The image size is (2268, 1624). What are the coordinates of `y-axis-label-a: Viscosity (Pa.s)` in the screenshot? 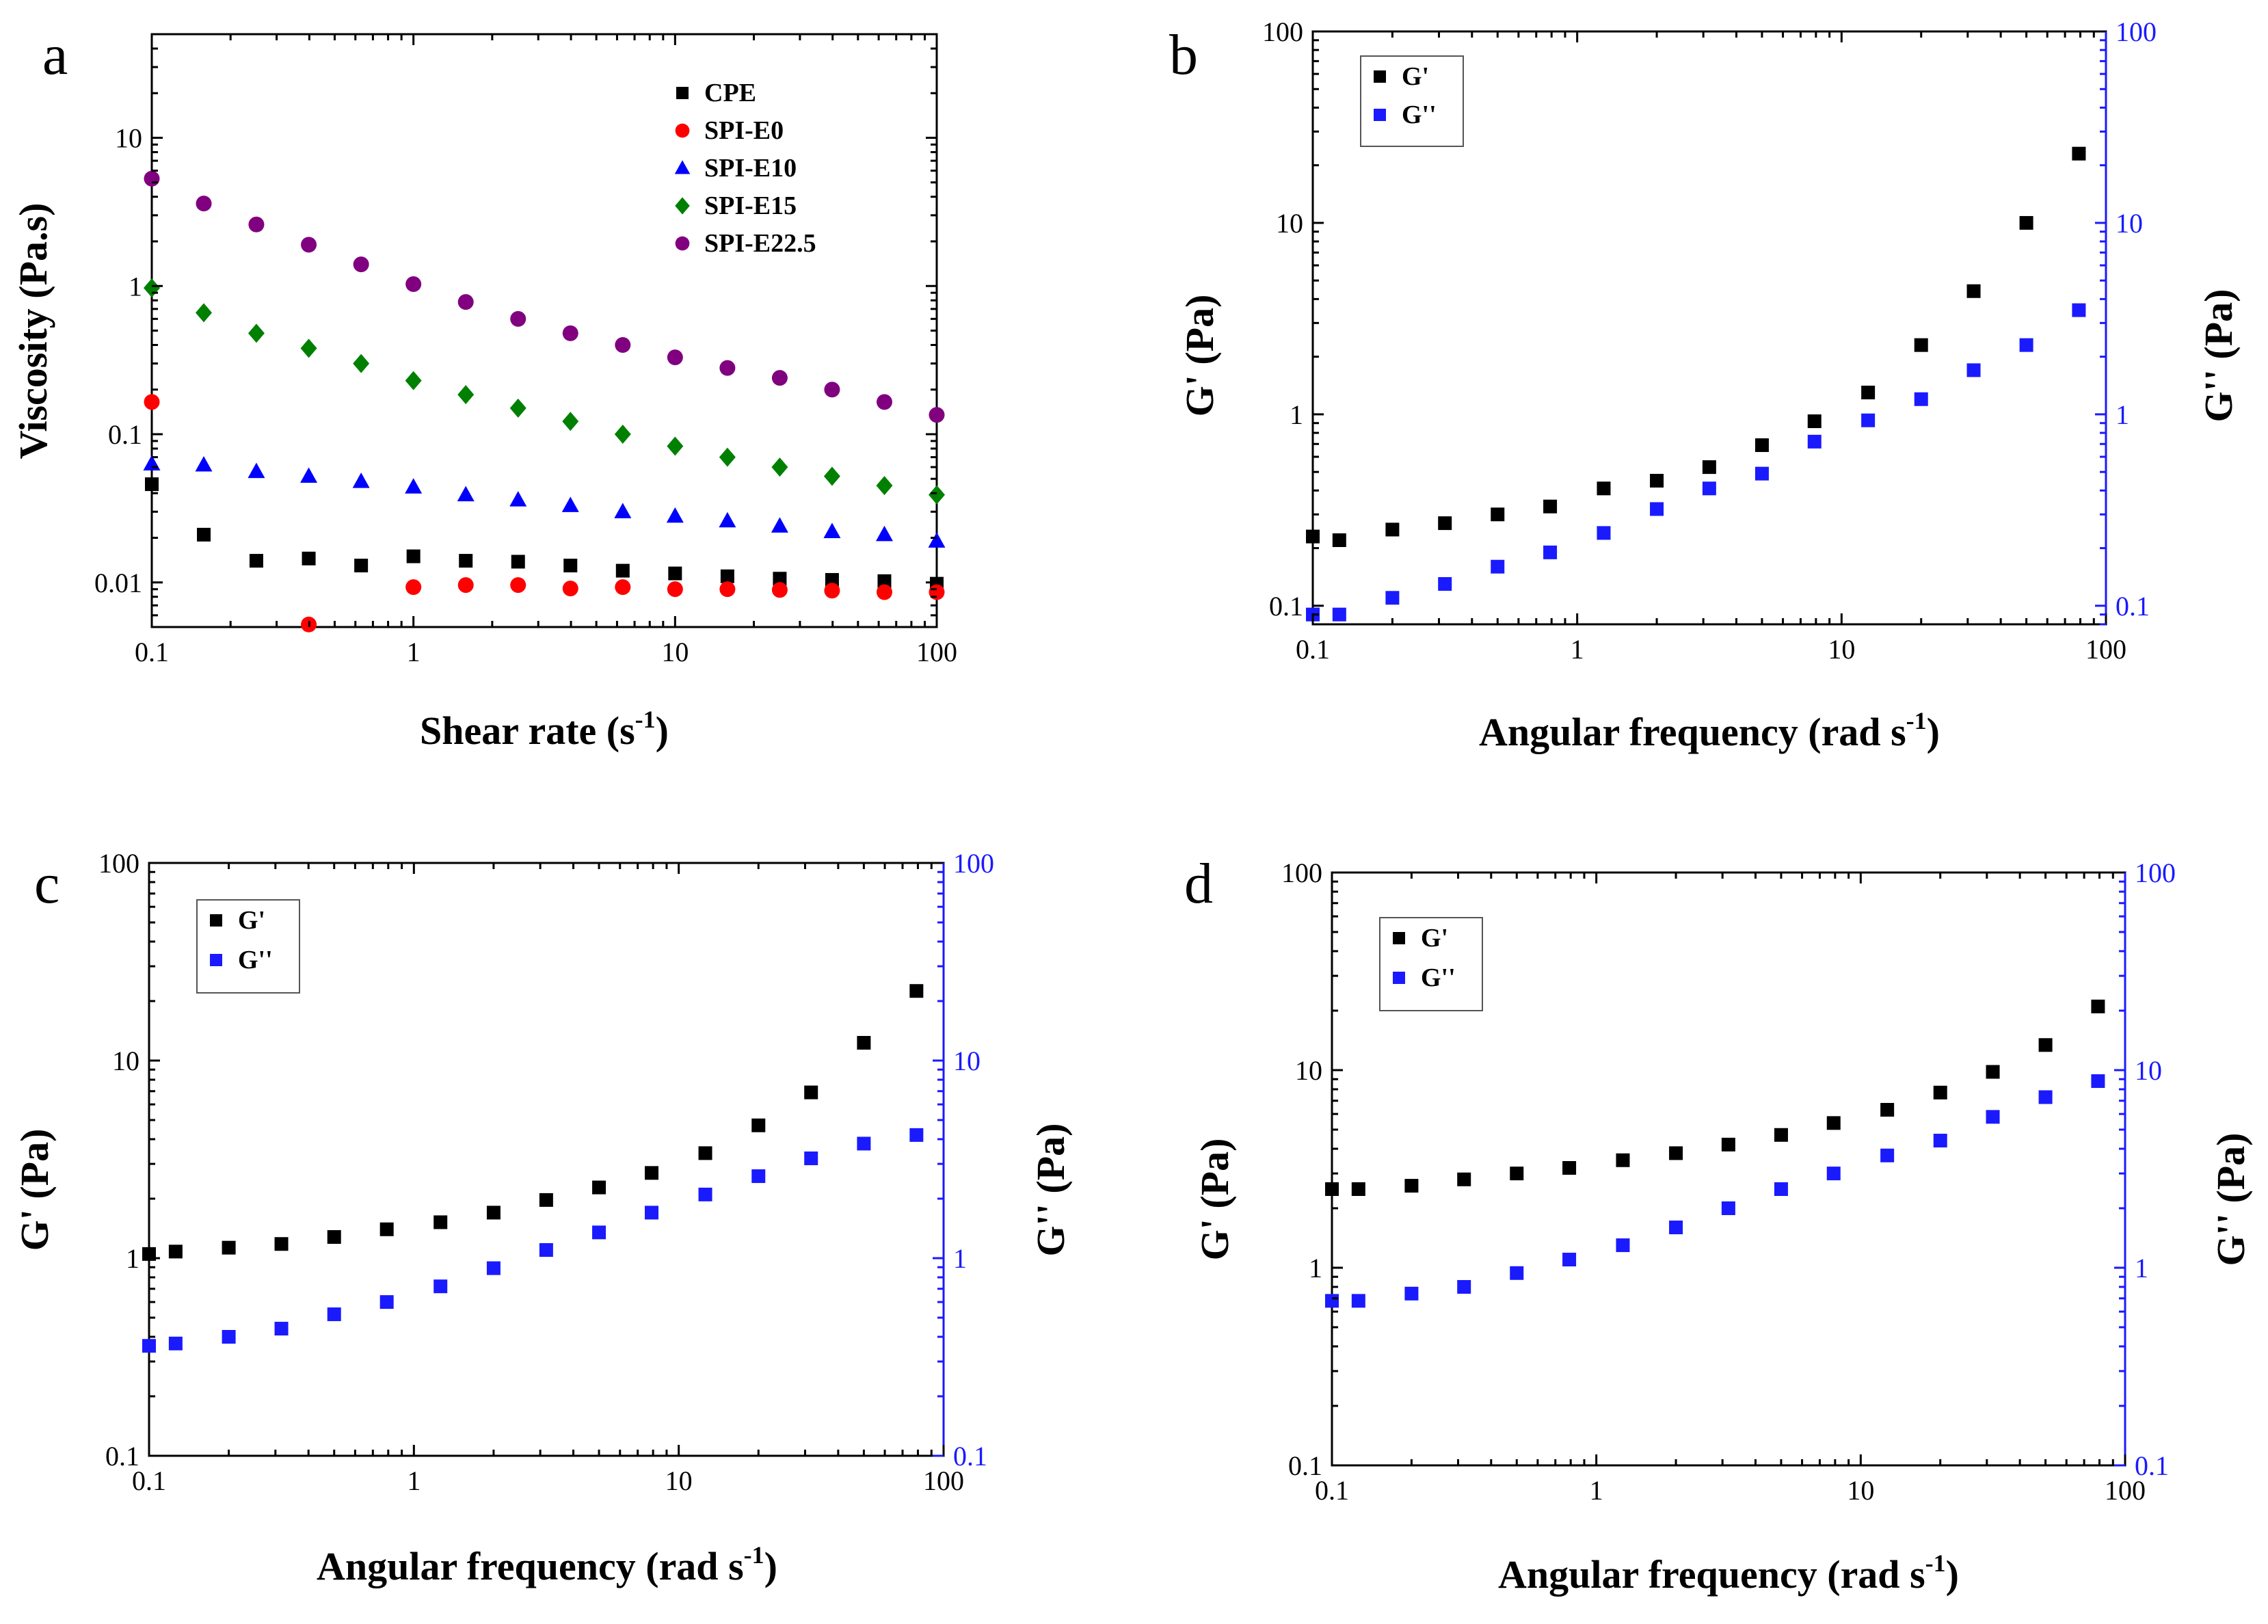 It's located at (33, 331).